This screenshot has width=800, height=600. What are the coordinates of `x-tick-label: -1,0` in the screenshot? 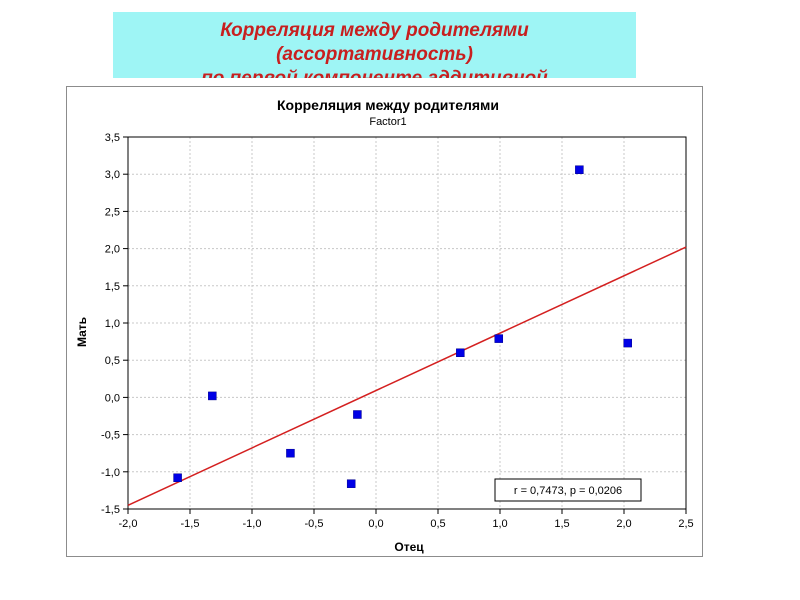 It's located at (252, 524).